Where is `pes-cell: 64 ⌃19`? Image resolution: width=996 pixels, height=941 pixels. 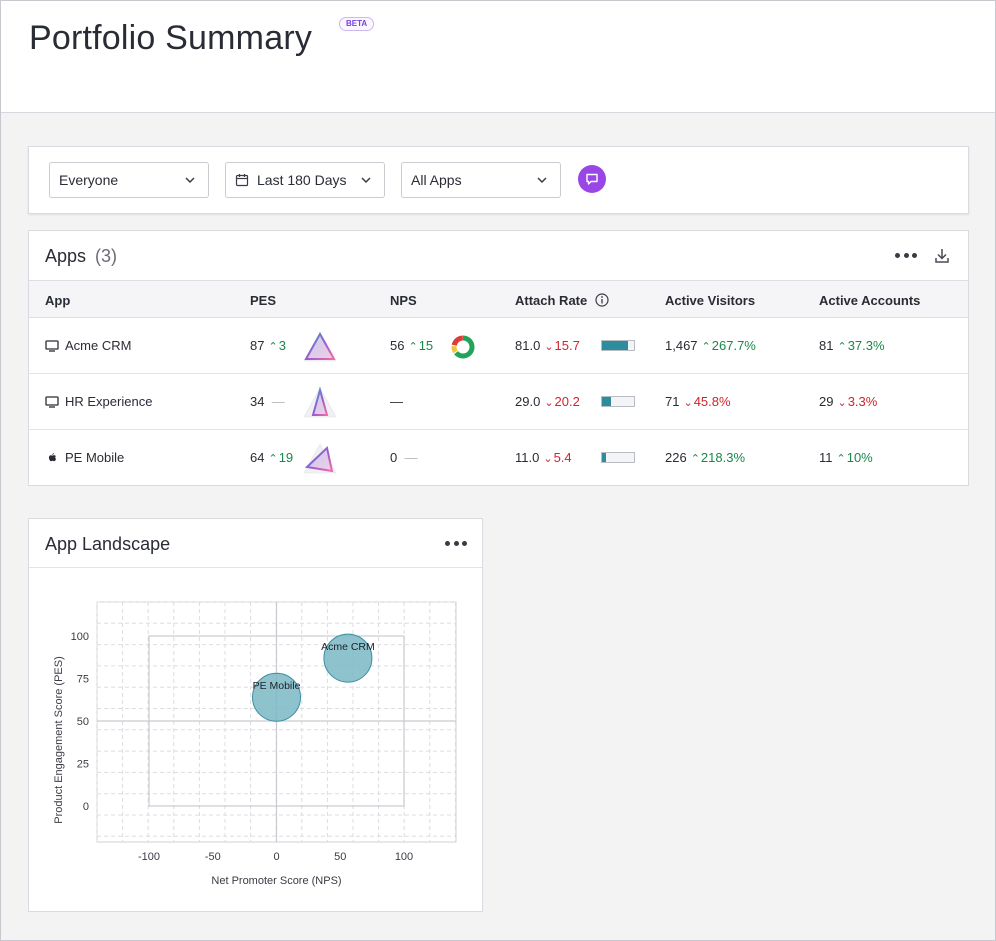 pes-cell: 64 ⌃19 is located at coordinates (271, 457).